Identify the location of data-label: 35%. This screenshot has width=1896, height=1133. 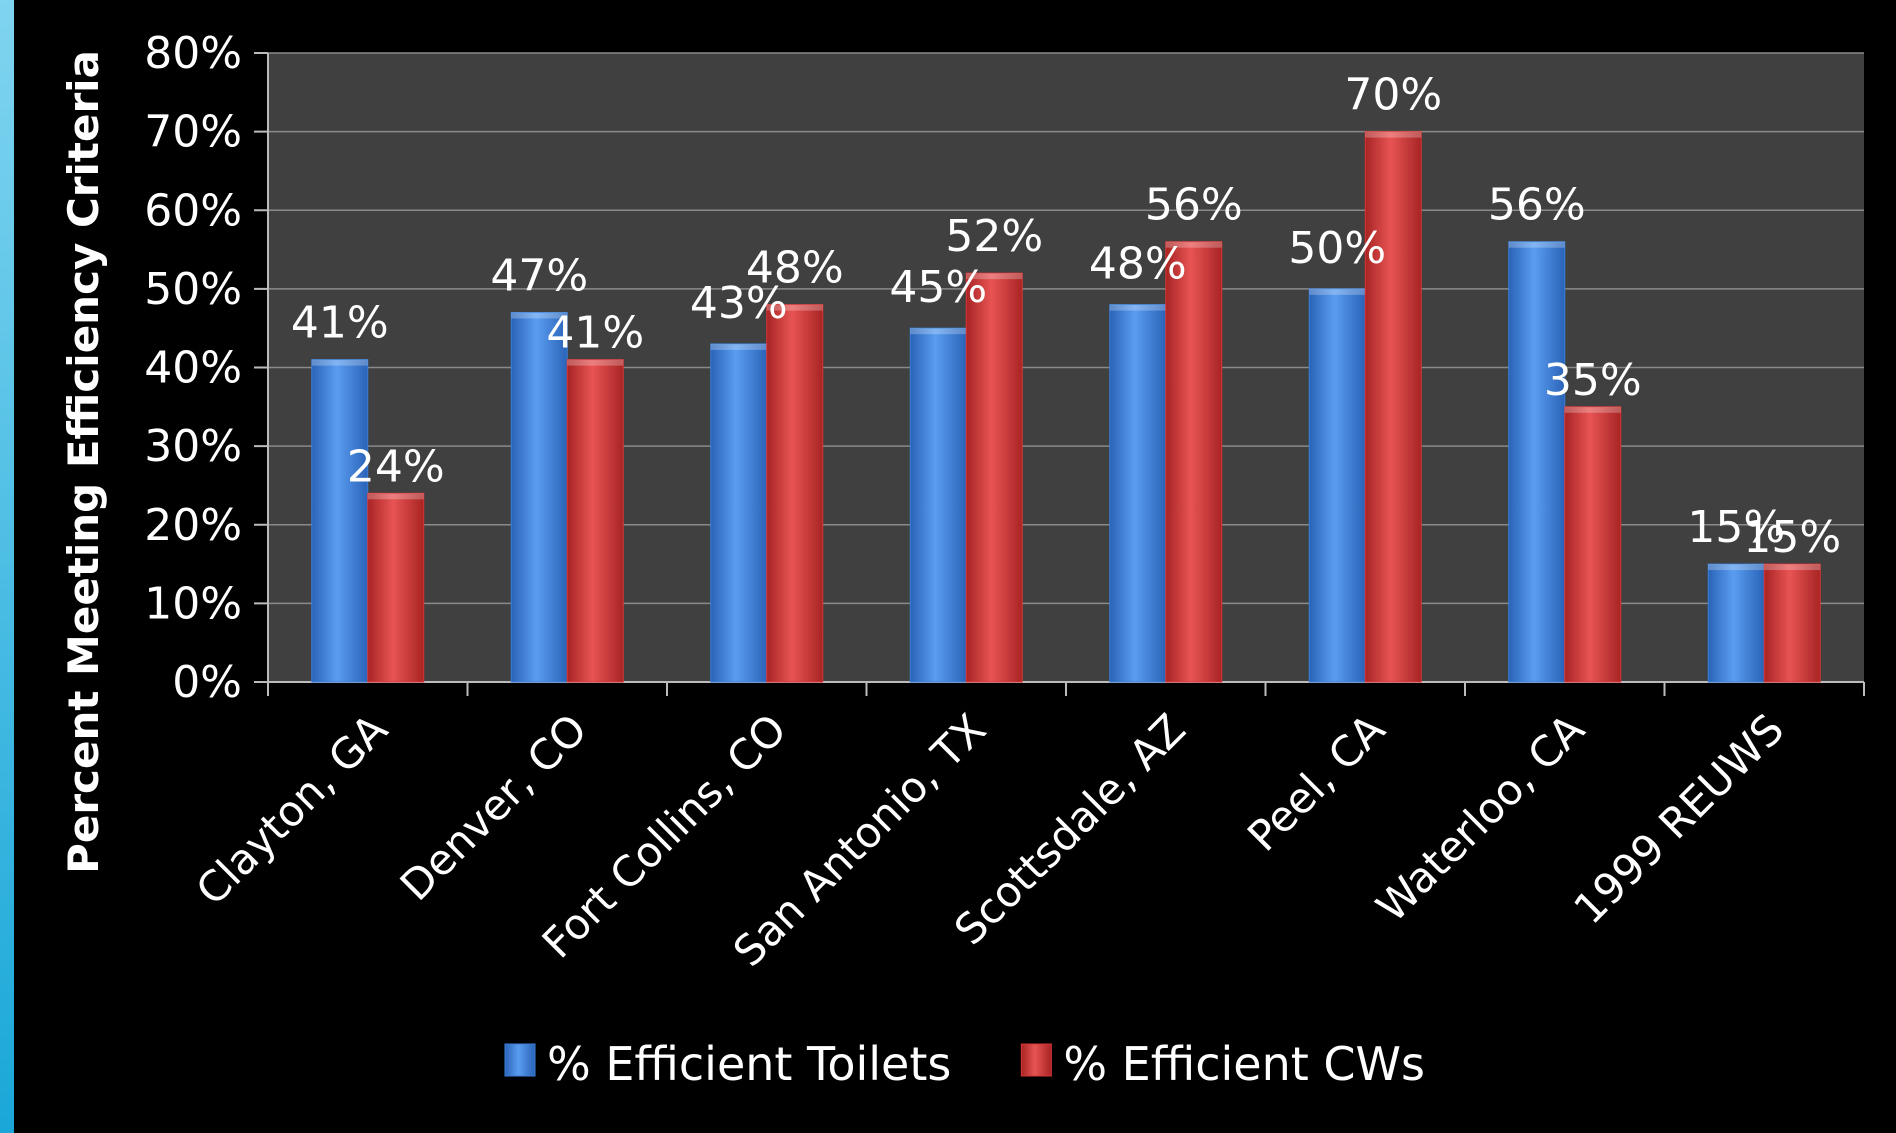
(1593, 380).